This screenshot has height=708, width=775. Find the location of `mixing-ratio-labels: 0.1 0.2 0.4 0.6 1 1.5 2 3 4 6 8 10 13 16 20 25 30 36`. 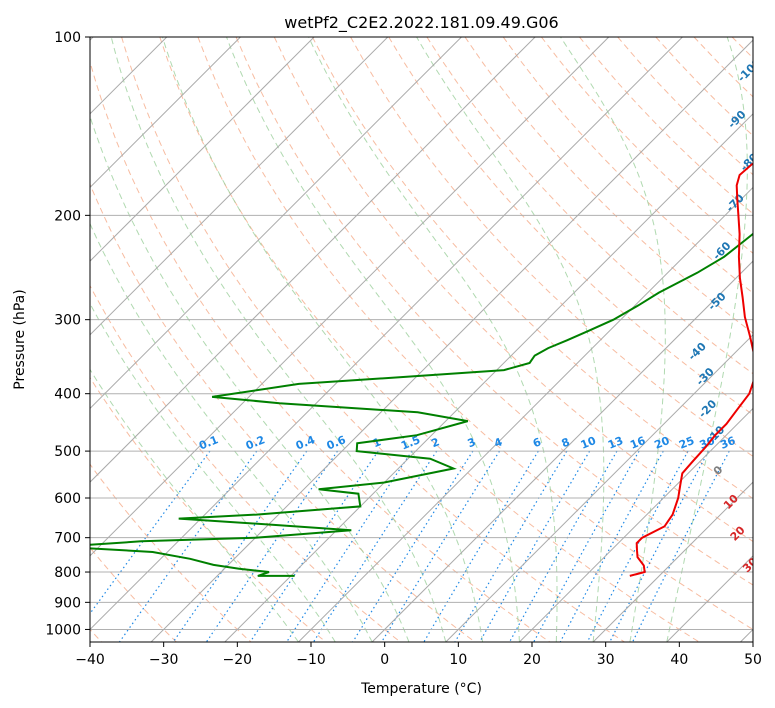

mixing-ratio-labels: 0.1 0.2 0.4 0.6 1 1.5 2 3 4 6 8 10 13 16 20 25 30 36 is located at coordinates (467, 442).